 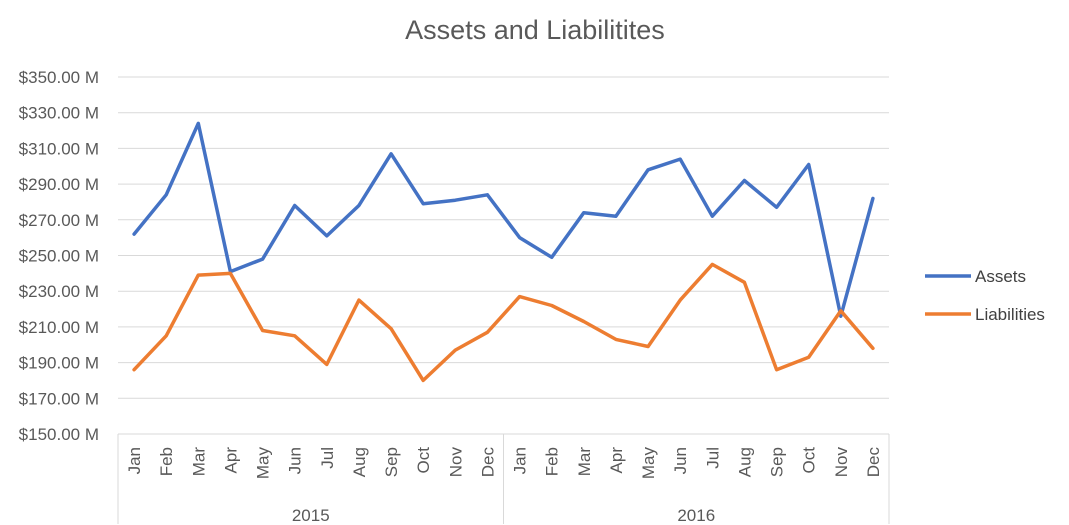 What do you see at coordinates (535, 30) in the screenshot?
I see `chart-title: Assets and Liabilitites` at bounding box center [535, 30].